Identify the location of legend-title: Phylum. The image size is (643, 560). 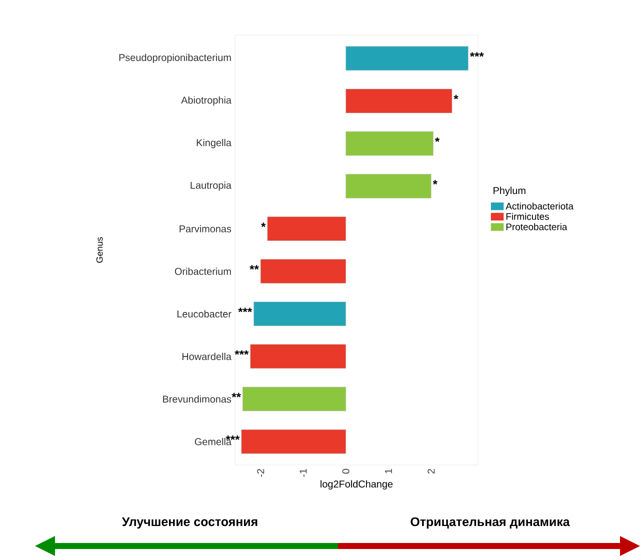
(510, 191).